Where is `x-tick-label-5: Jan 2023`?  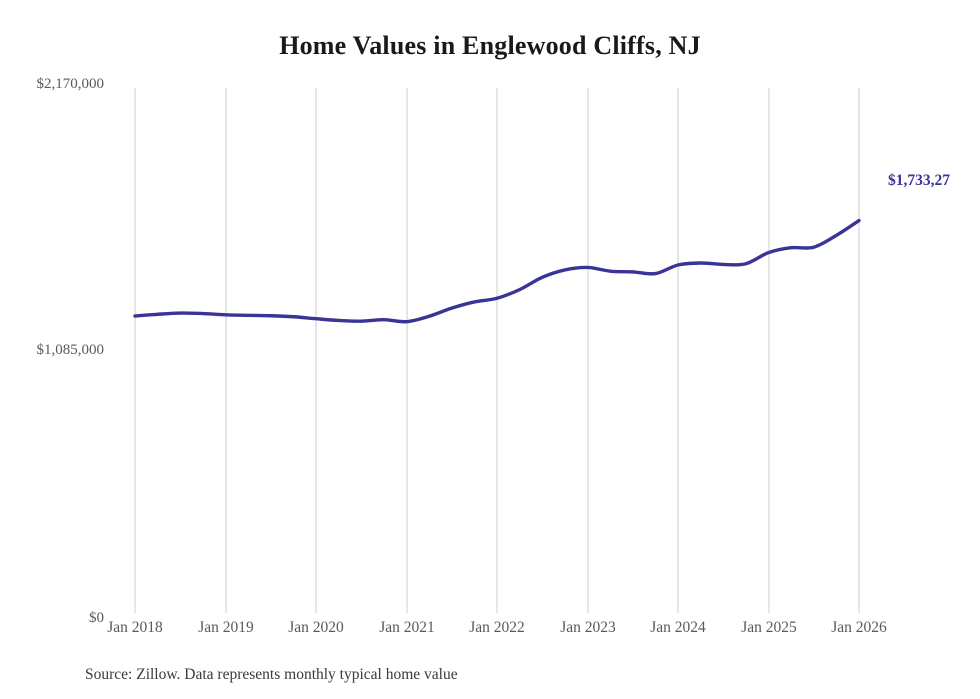
x-tick-label-5: Jan 2023 is located at coordinates (588, 627).